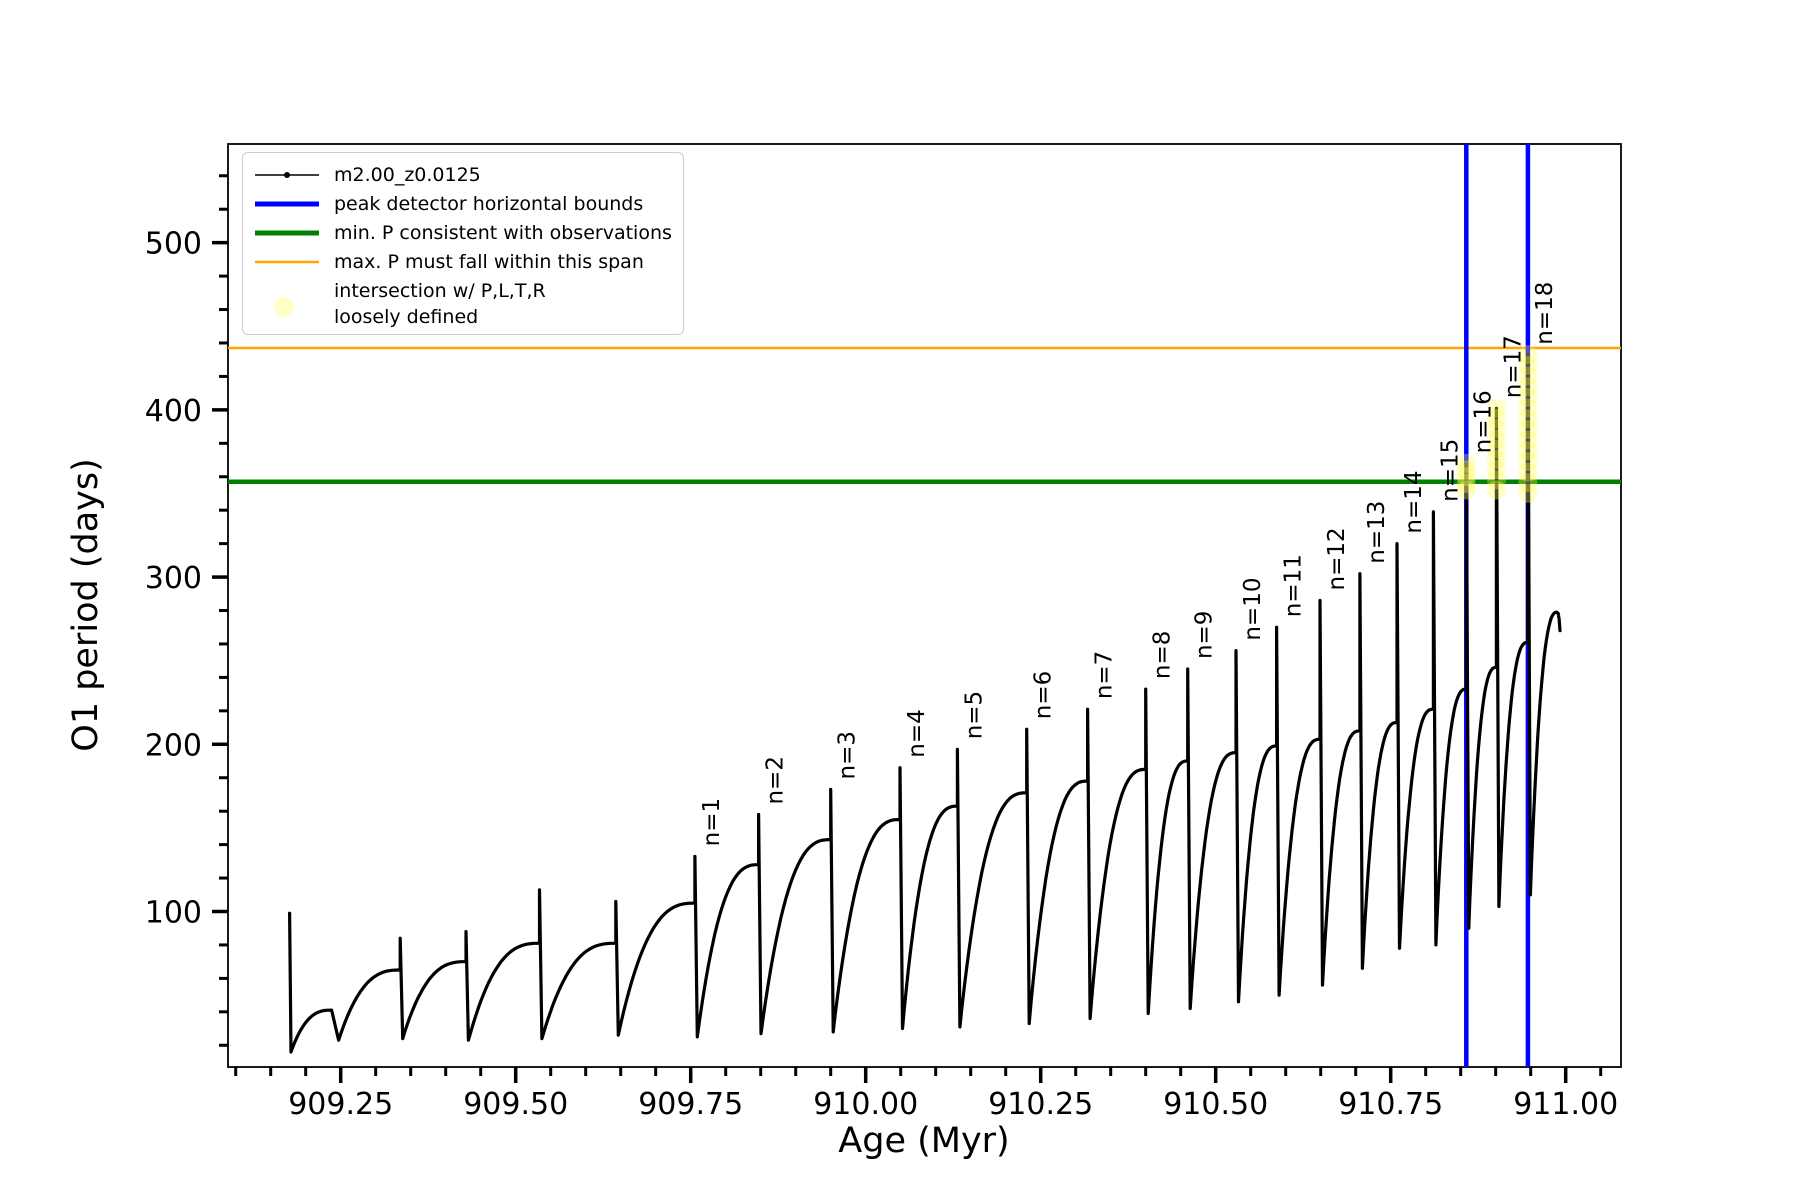  I want to click on intersection-markers, so click(1497, 424).